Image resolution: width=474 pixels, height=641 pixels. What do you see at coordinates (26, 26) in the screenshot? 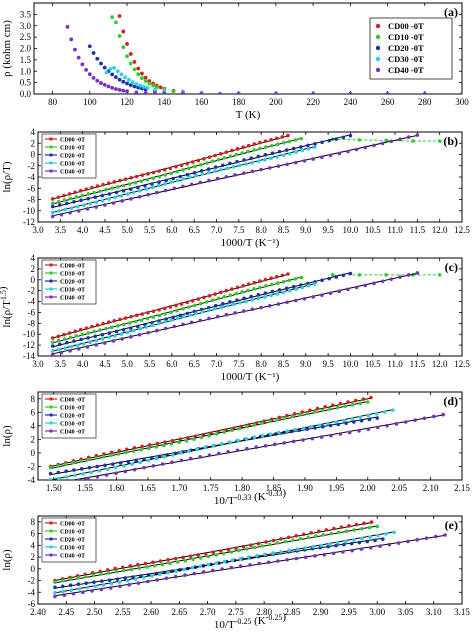
I see `y-tick-label: 3.0` at bounding box center [26, 26].